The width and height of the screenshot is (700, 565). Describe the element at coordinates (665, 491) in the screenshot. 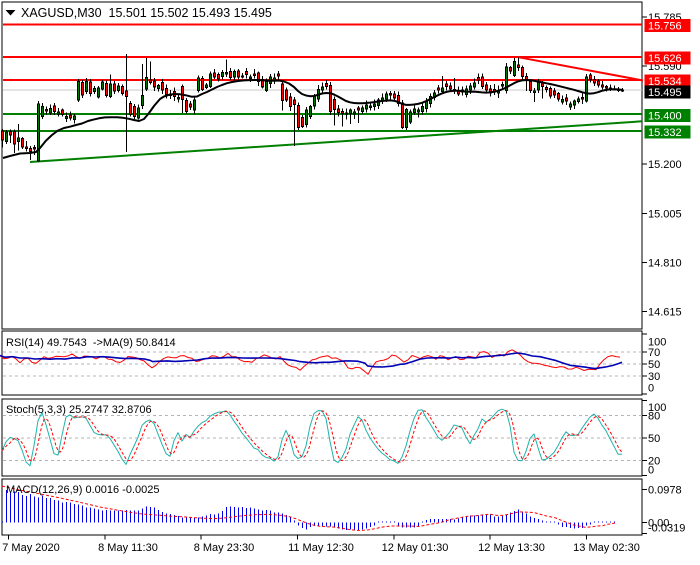

I see `svg-text: 0.0978` at that location.